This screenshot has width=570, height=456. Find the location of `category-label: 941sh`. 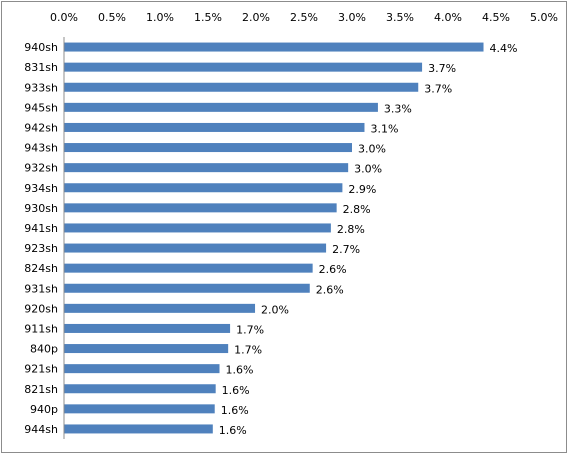

category-label: 941sh is located at coordinates (41, 228).